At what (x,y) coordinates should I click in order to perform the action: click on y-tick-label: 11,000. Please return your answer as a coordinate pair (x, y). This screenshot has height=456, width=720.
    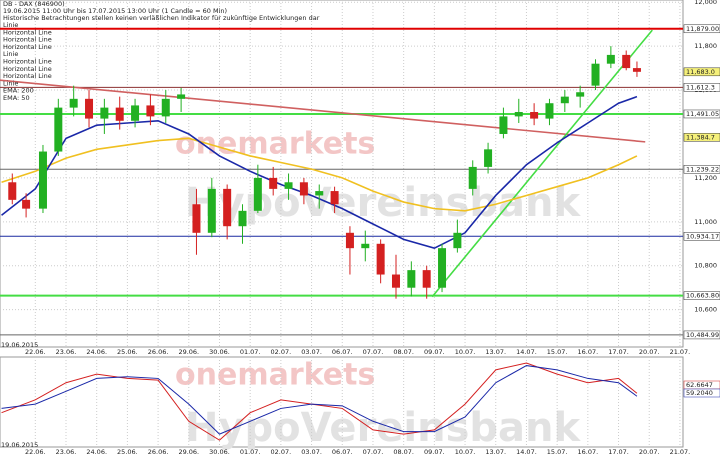
    Looking at the image, I should click on (705, 222).